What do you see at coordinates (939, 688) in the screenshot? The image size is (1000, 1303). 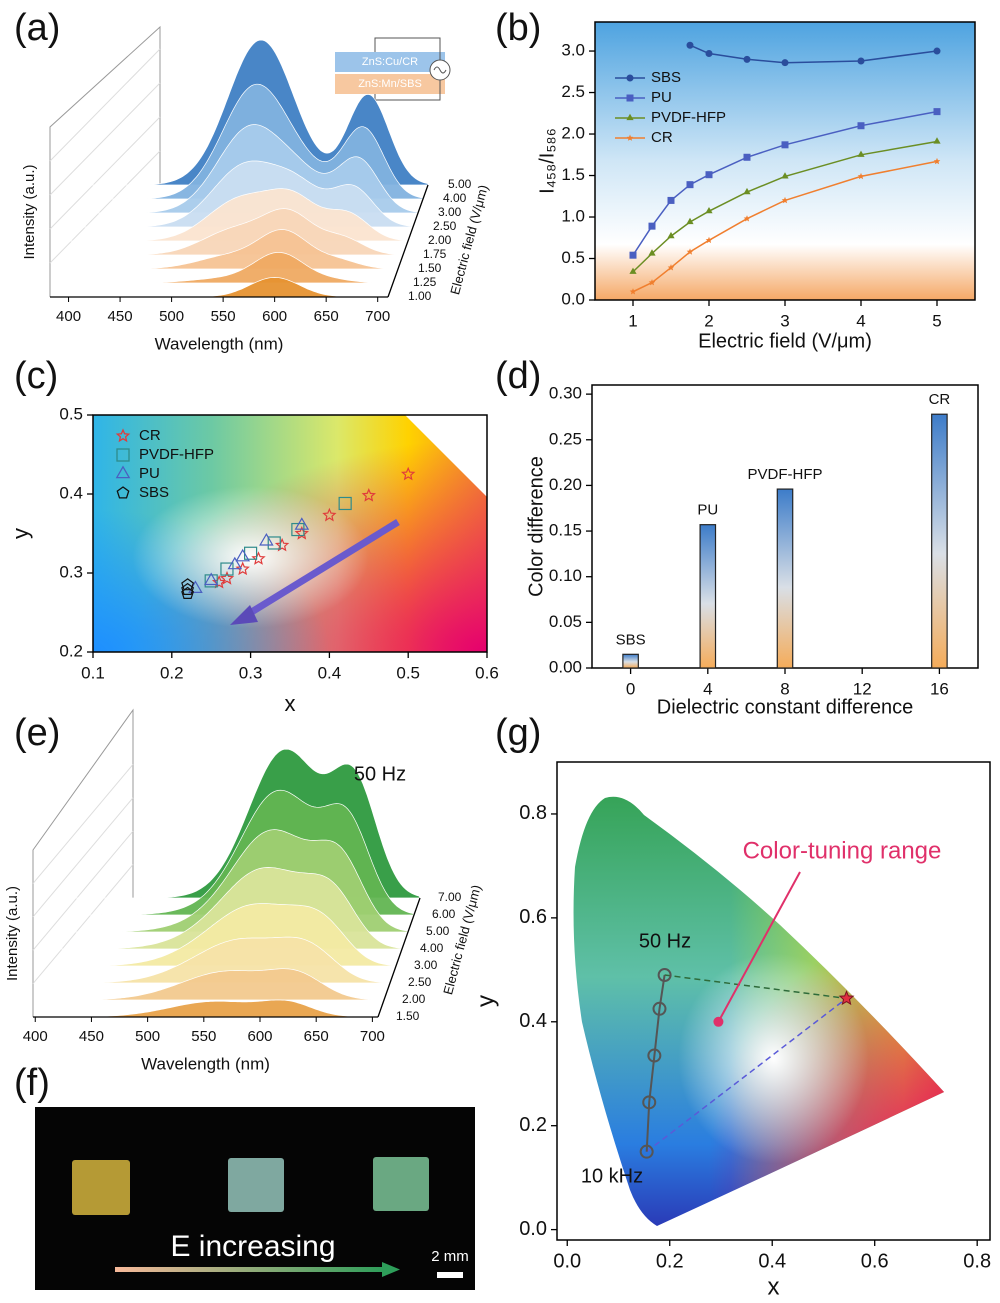 I see `x-tick-label: 16` at bounding box center [939, 688].